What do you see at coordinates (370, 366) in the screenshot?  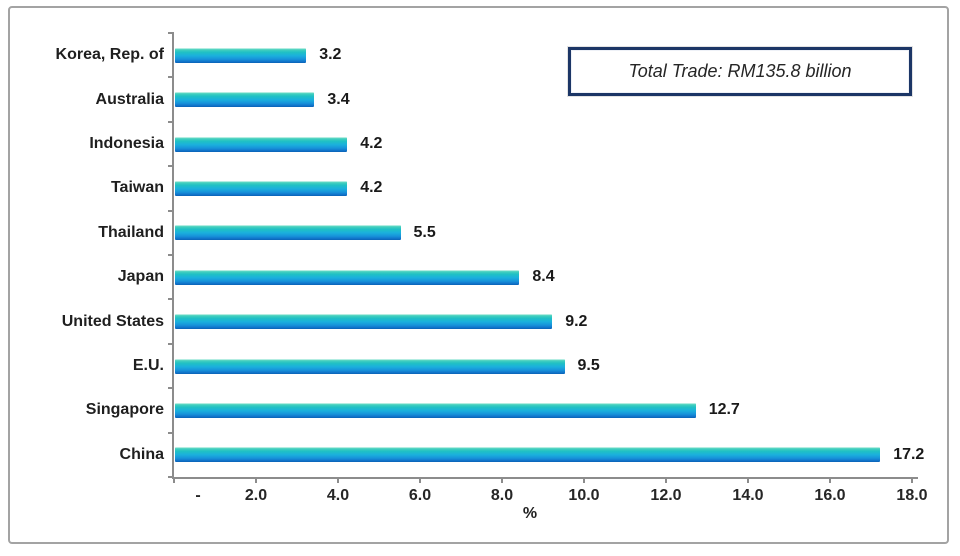 I see `bar-e-u` at bounding box center [370, 366].